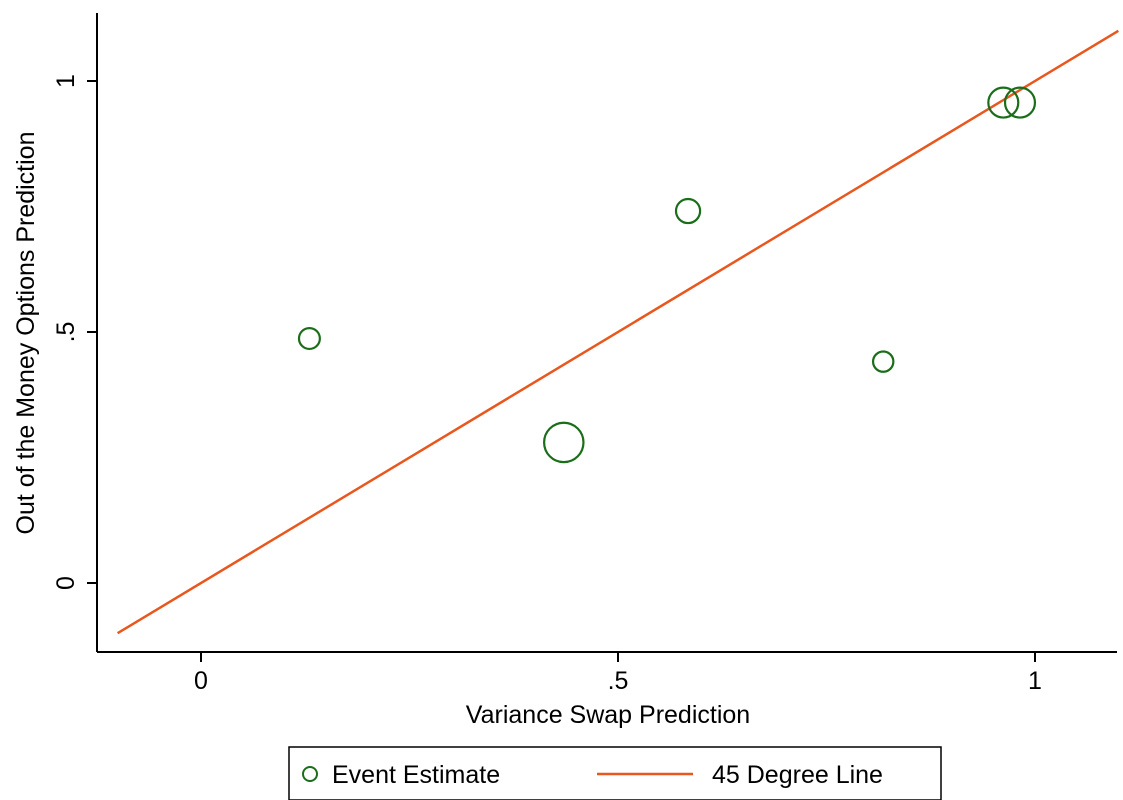  Describe the element at coordinates (201, 681) in the screenshot. I see `x-tick-label: 0` at that location.